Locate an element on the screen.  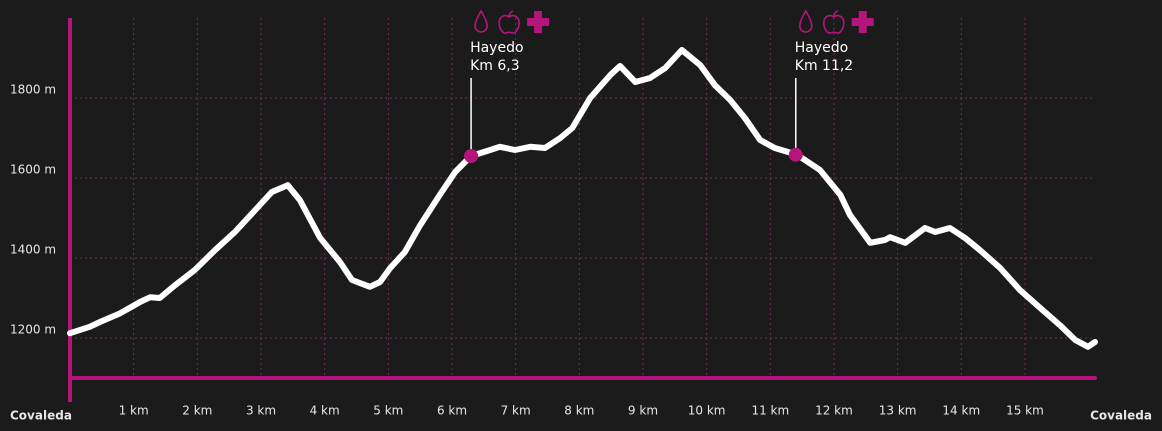
x-tick-label: 4 km is located at coordinates (325, 411).